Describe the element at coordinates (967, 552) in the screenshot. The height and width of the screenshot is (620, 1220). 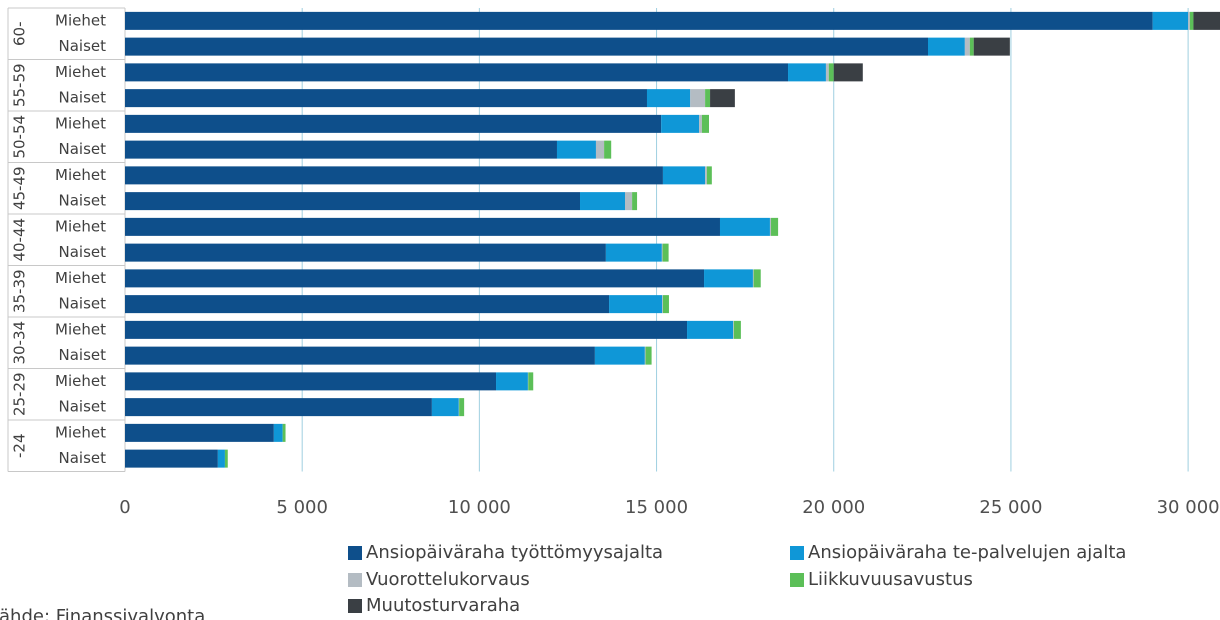
I see `legend-label: Ansiopäiväraha te-palvelujen ajalta` at that location.